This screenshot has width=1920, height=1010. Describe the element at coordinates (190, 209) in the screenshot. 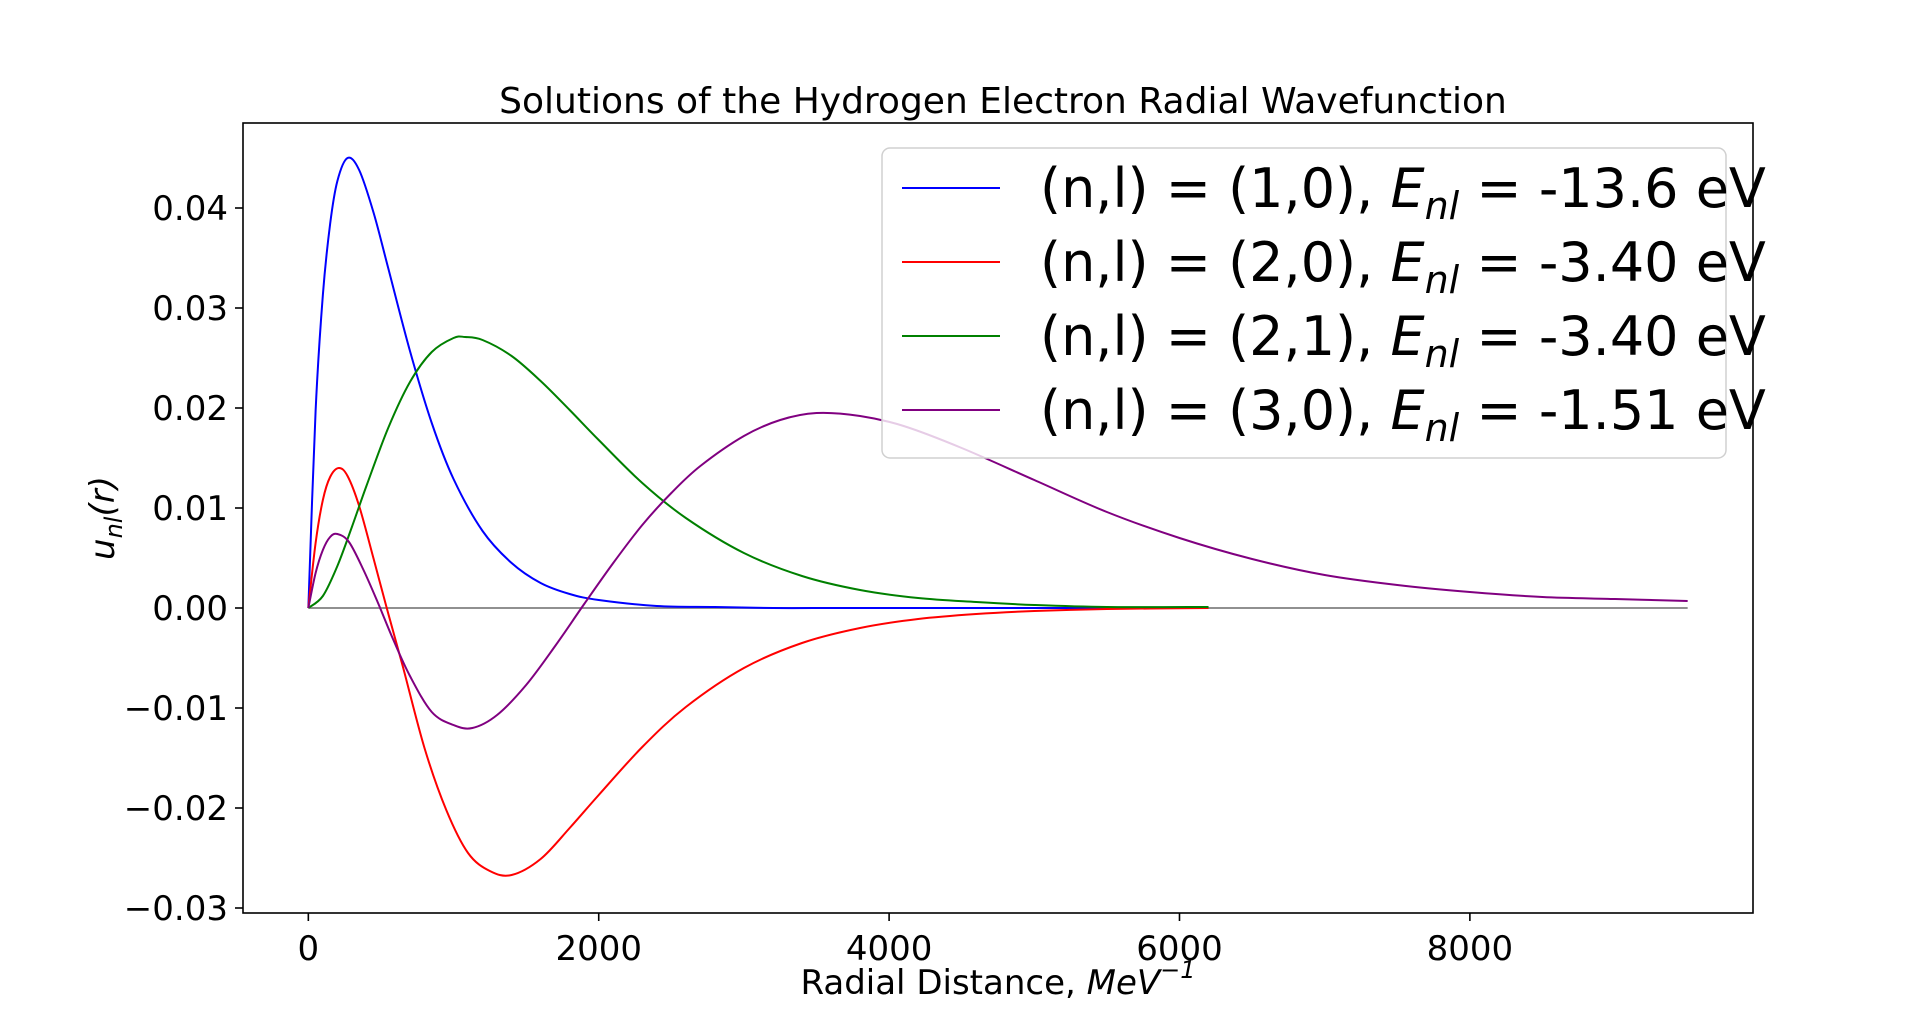

I see `y-tick-label: 0.04` at that location.